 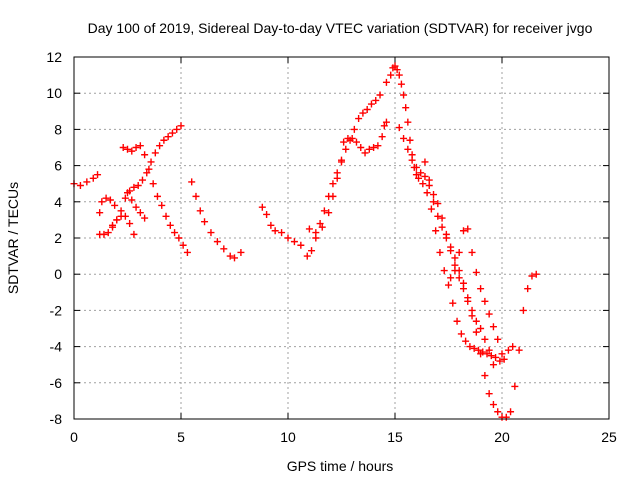 I want to click on x-tick-label: 0, so click(x=74, y=437).